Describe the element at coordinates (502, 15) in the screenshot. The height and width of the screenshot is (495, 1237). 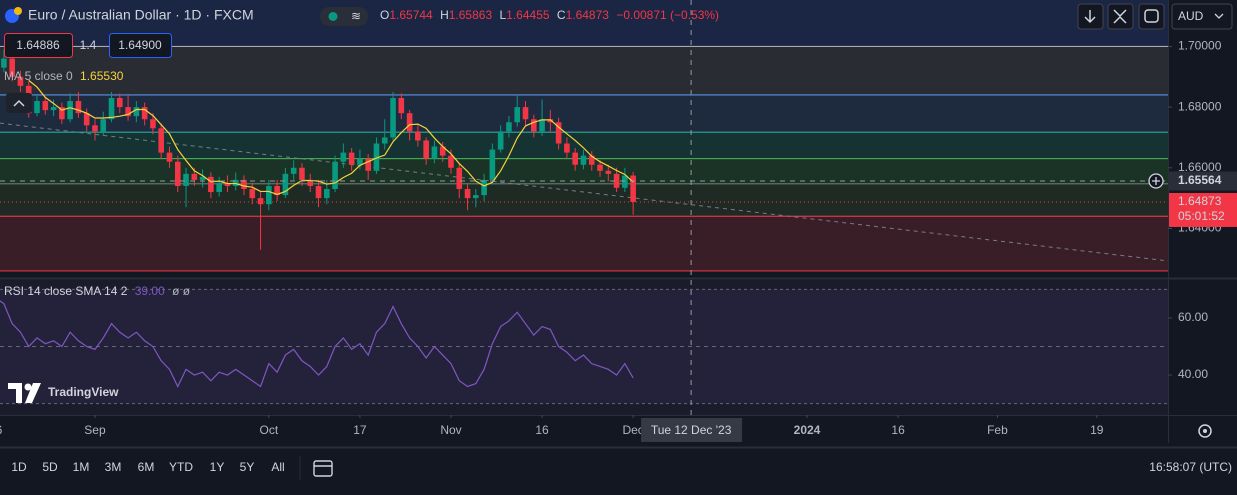
I see `ohlc-label: L` at that location.